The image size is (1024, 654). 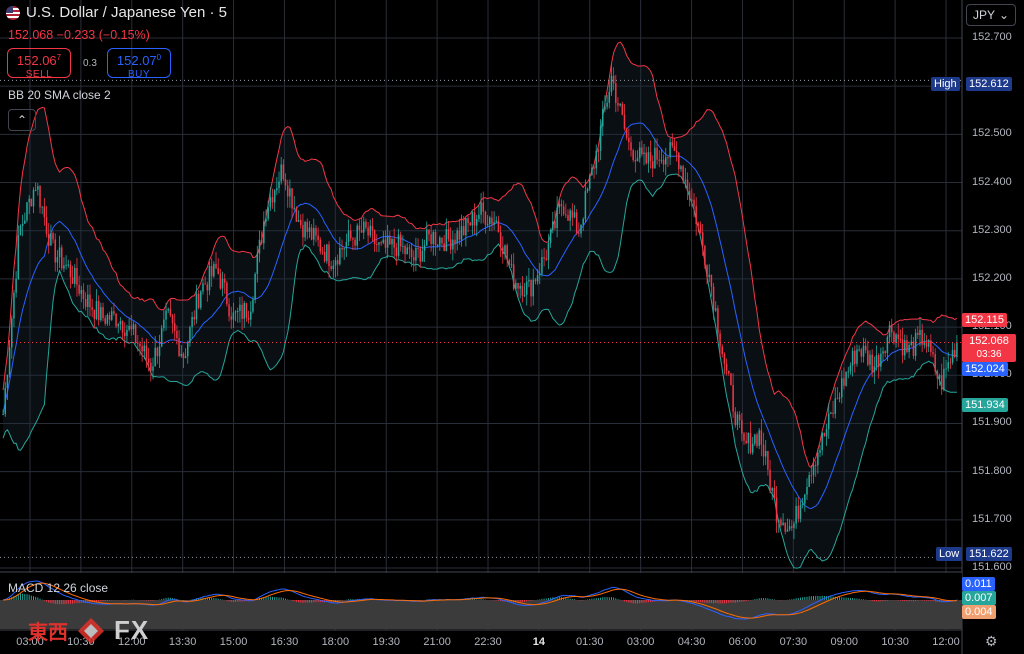 I want to click on sell-button: 152.067 SELL, so click(x=39, y=64).